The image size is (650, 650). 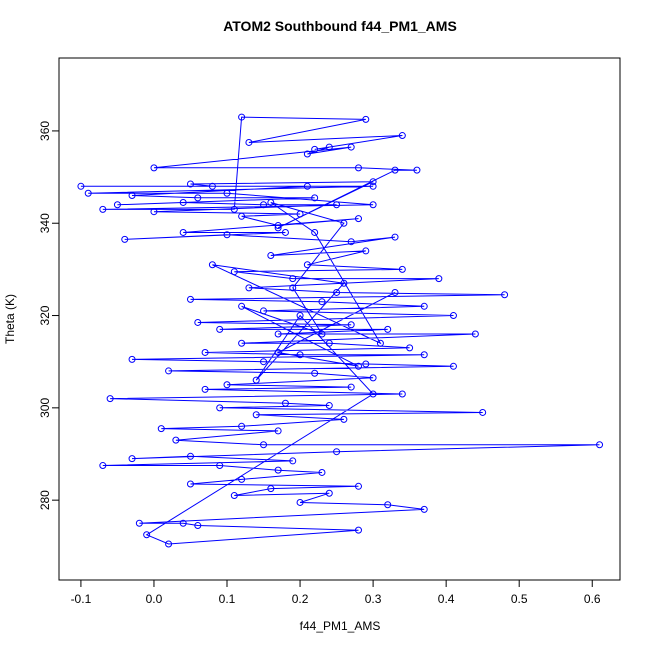 I want to click on x-tick-label: 0.5, so click(x=519, y=599).